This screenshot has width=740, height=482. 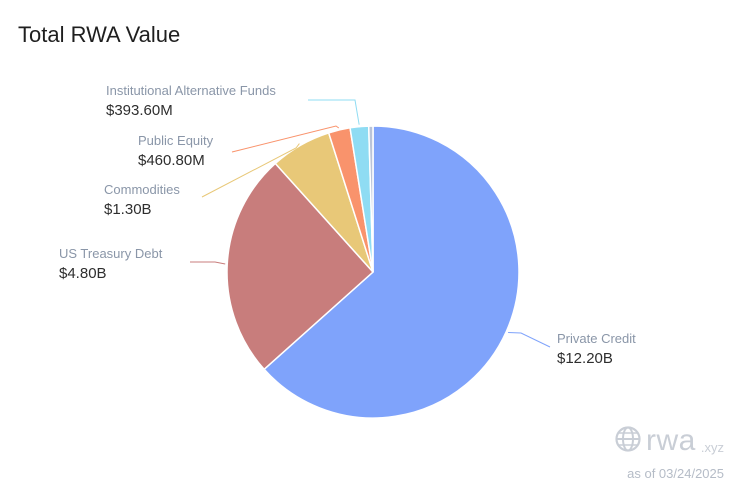 What do you see at coordinates (139, 110) in the screenshot?
I see `slice-value-institutional-alternative-funds: $393.60M` at bounding box center [139, 110].